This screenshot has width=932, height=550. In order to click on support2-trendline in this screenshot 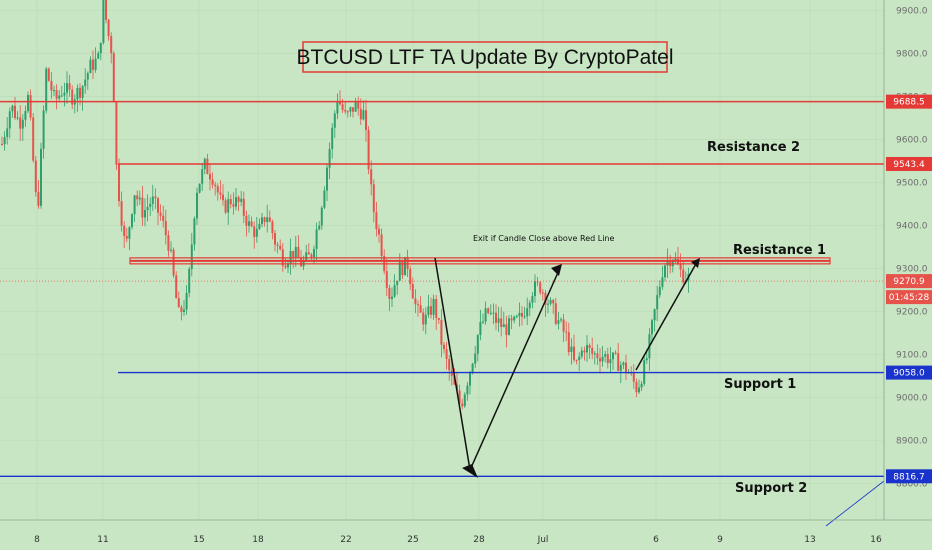, I will do `click(855, 503)`.